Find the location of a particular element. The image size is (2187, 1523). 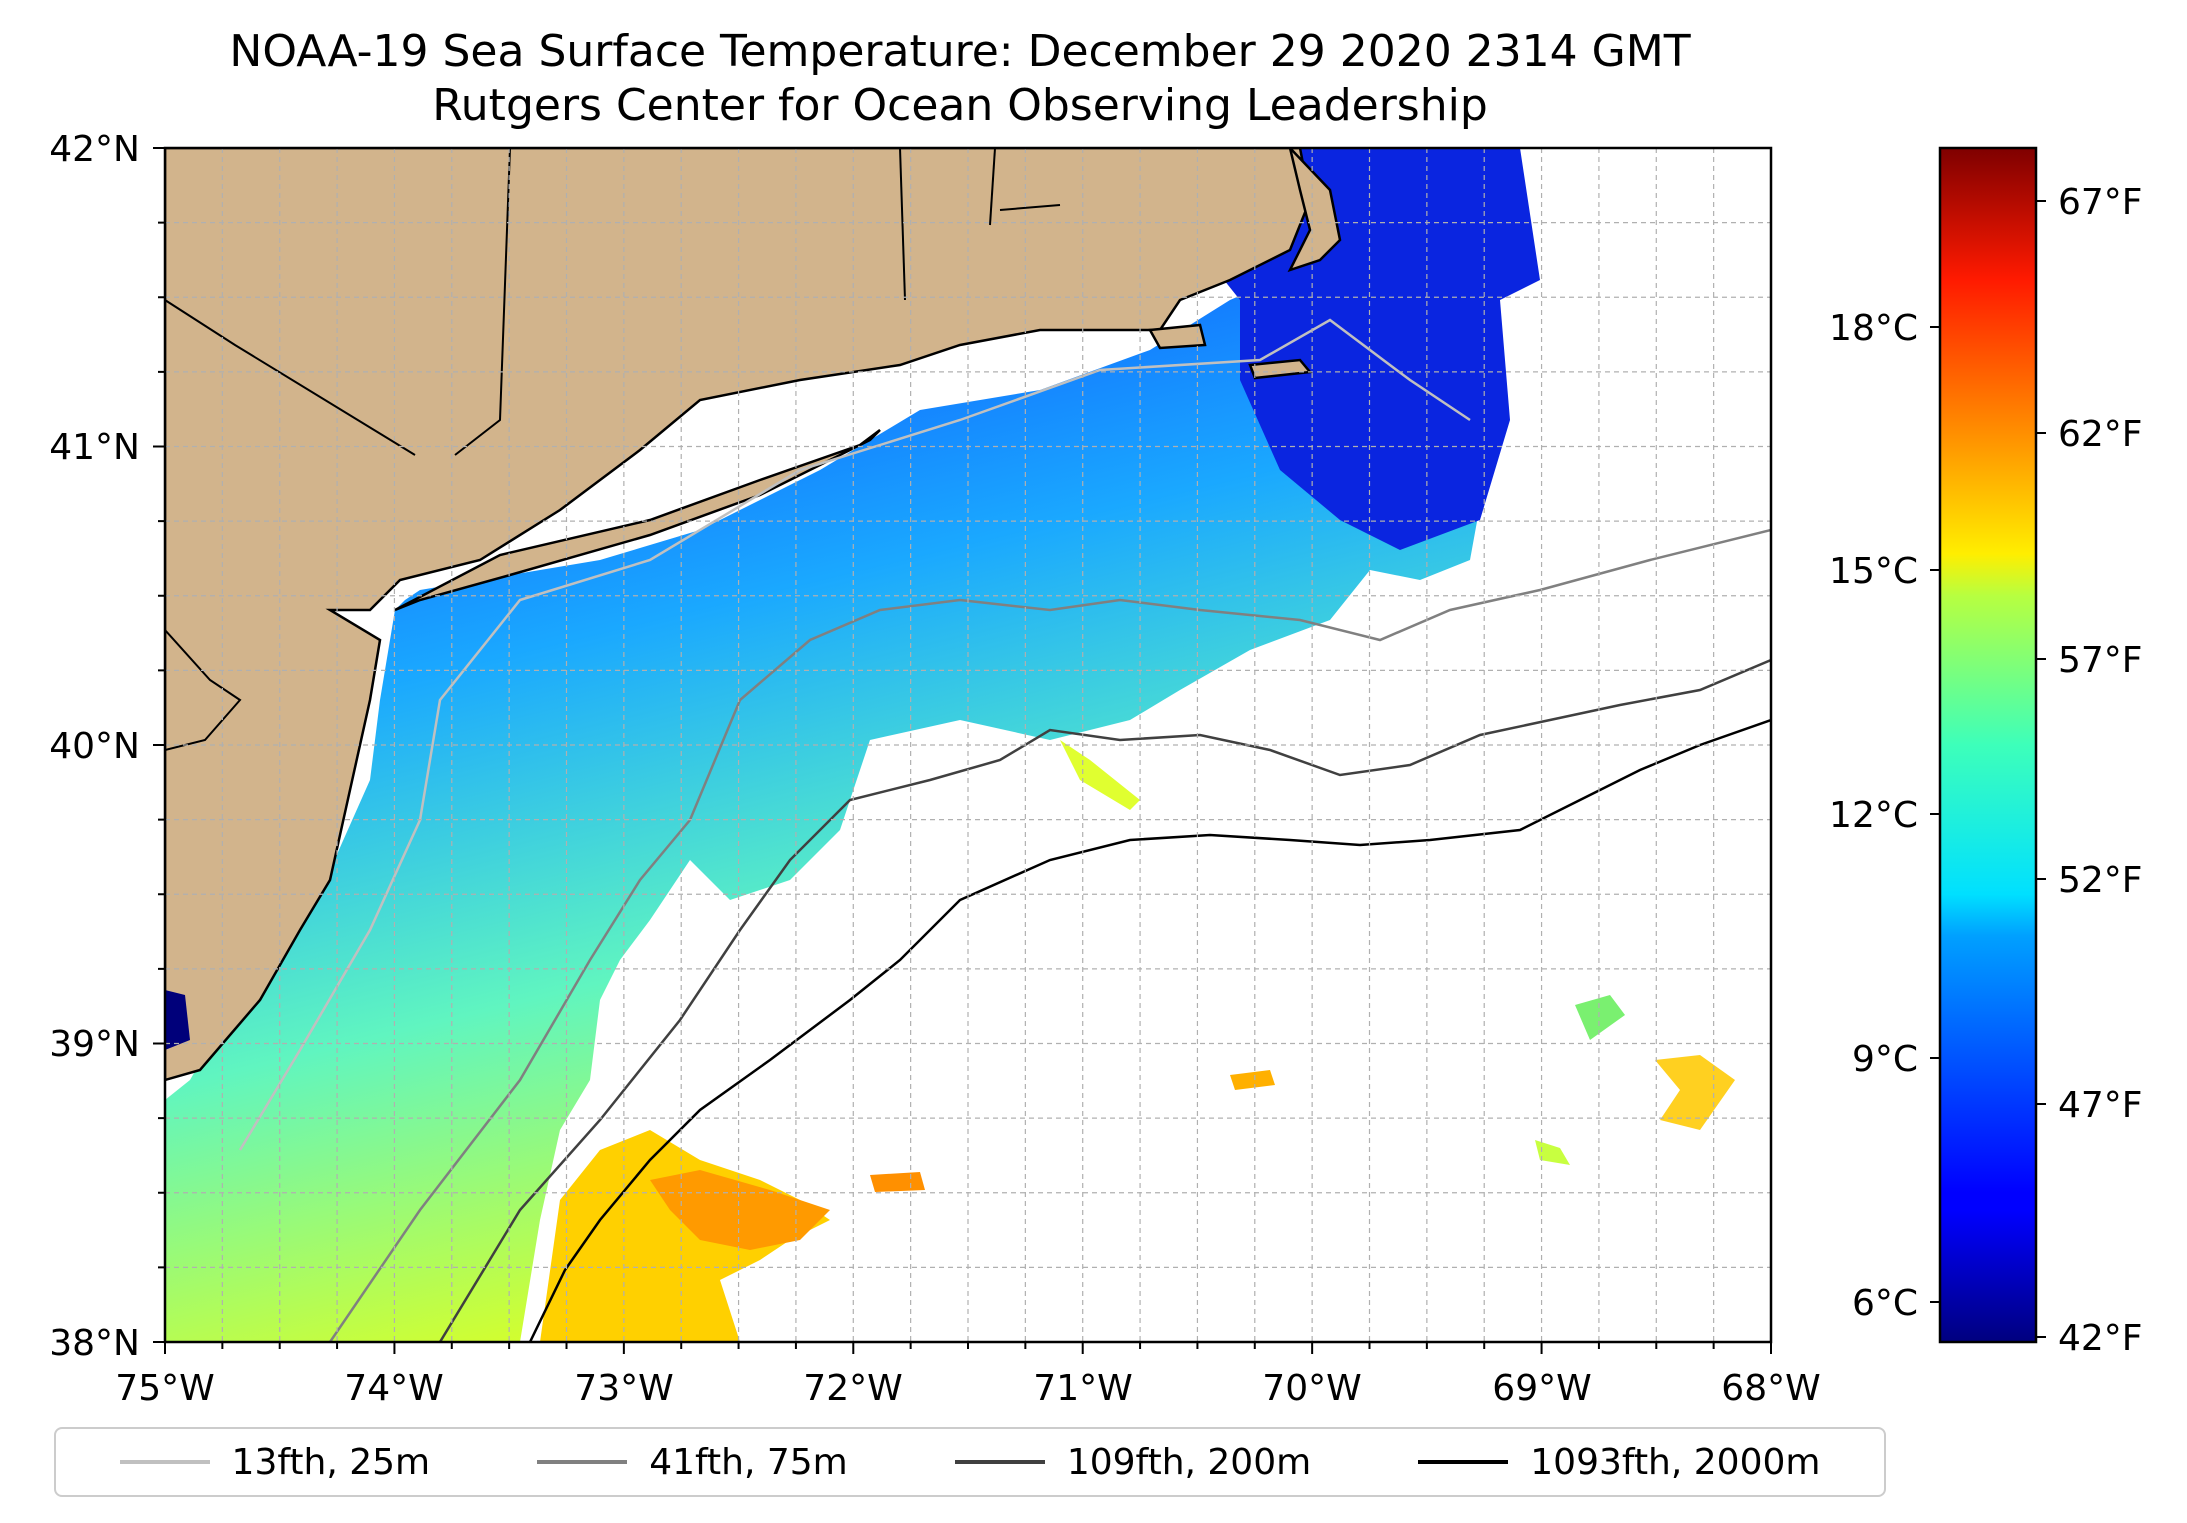

colorbar-ticks is located at coordinates (1988, 769).